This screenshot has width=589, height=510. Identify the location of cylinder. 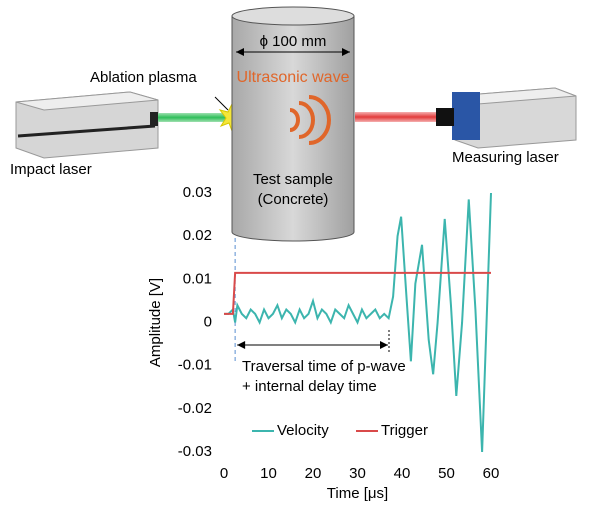
(293, 124).